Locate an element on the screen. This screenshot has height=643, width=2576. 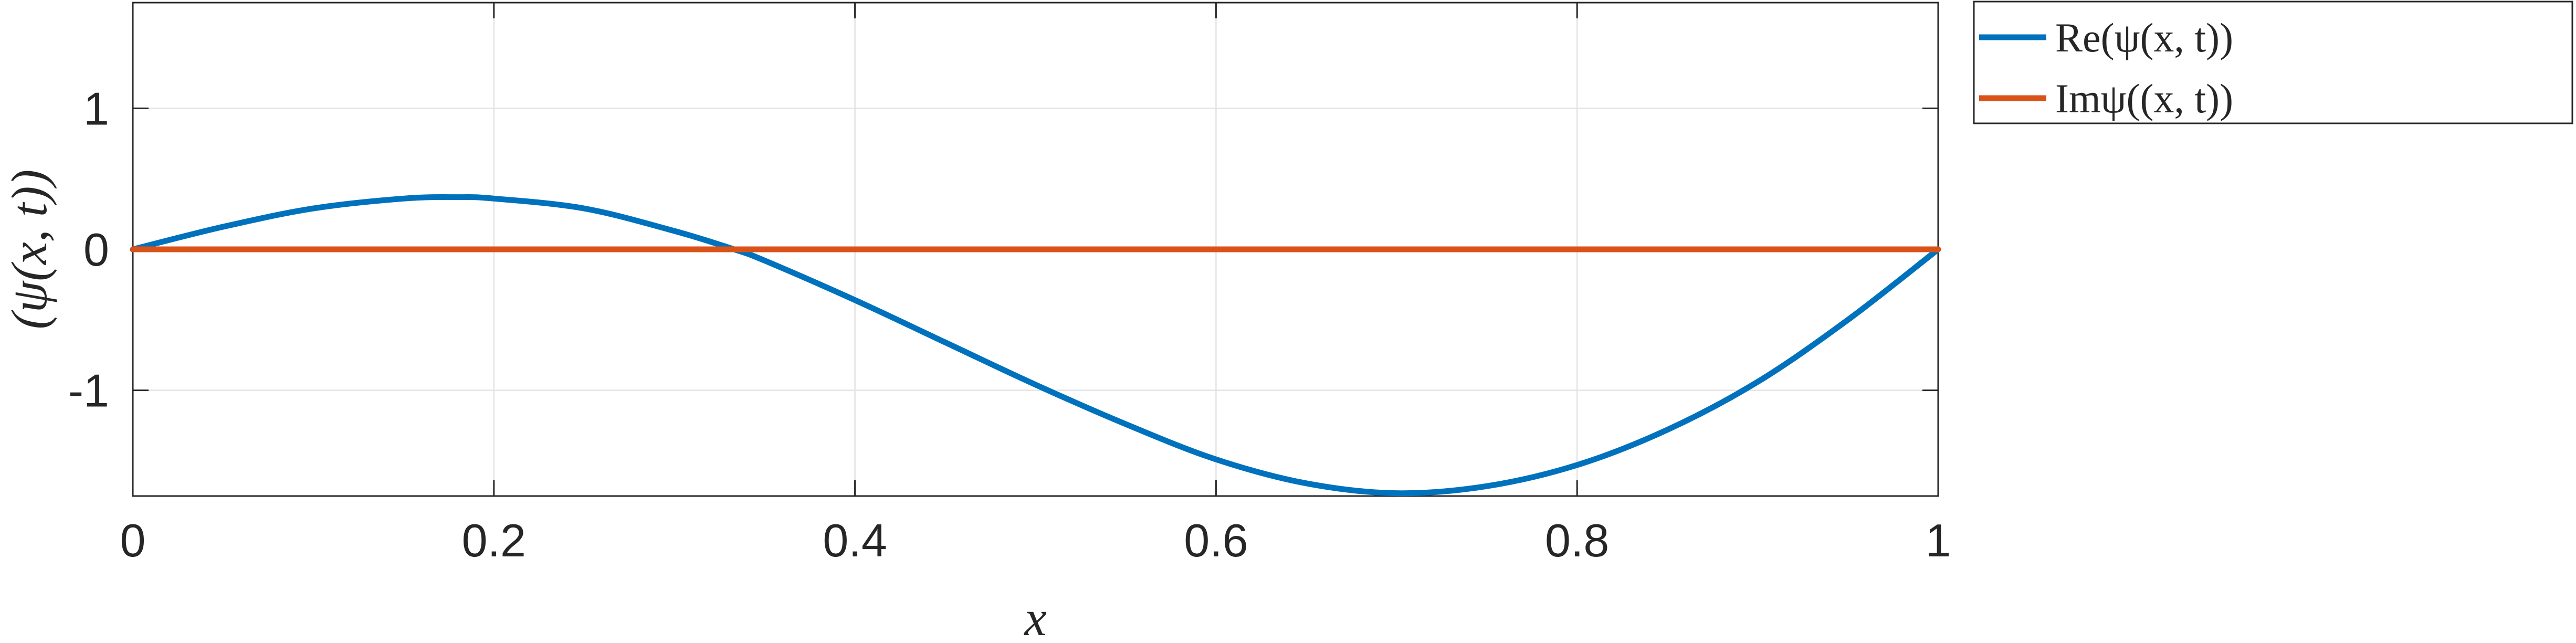
x-tick-label: 0 is located at coordinates (133, 540).